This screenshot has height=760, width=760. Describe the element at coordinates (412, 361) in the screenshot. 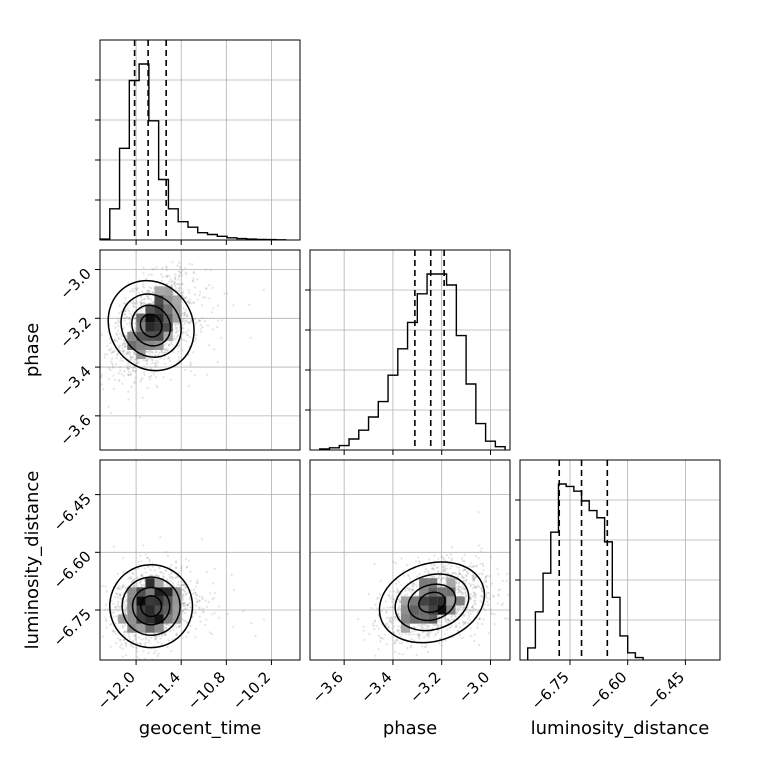

I see `histogram-phase` at that location.